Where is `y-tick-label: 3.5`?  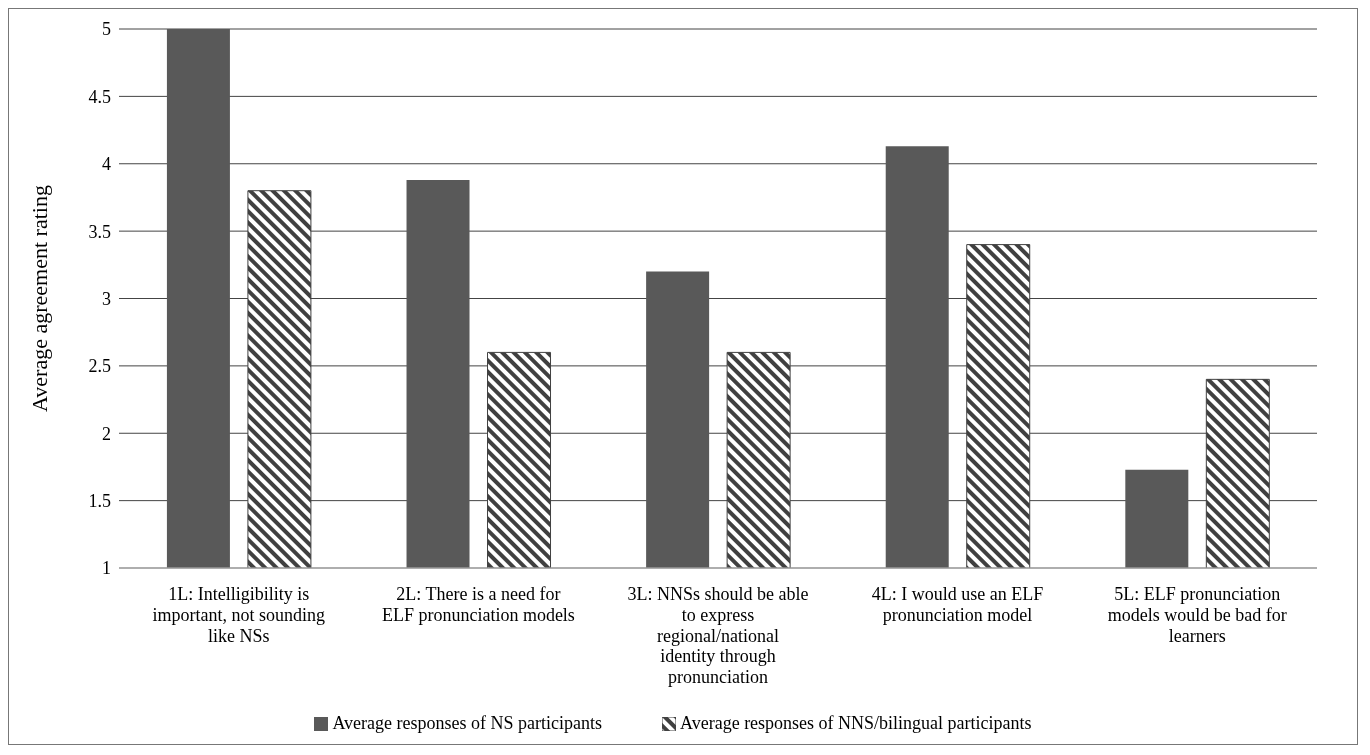
y-tick-label: 3.5 is located at coordinates (99, 231).